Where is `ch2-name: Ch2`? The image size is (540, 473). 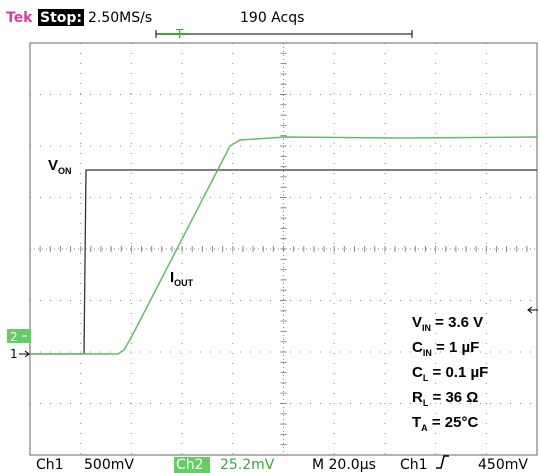 ch2-name: Ch2 is located at coordinates (190, 465).